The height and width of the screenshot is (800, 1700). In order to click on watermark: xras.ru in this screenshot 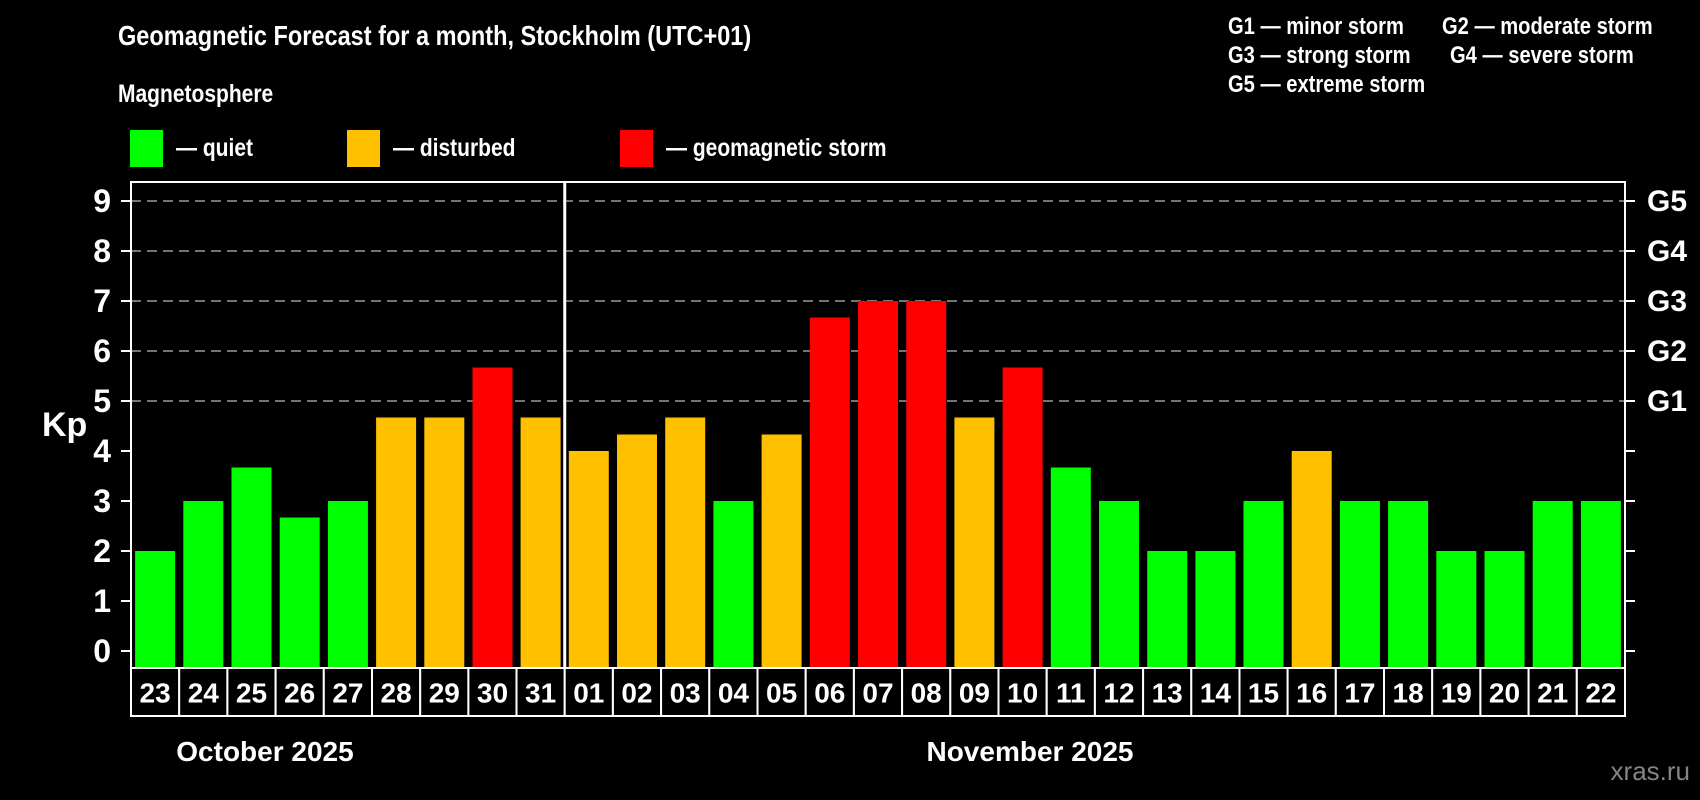, I will do `click(1650, 771)`.